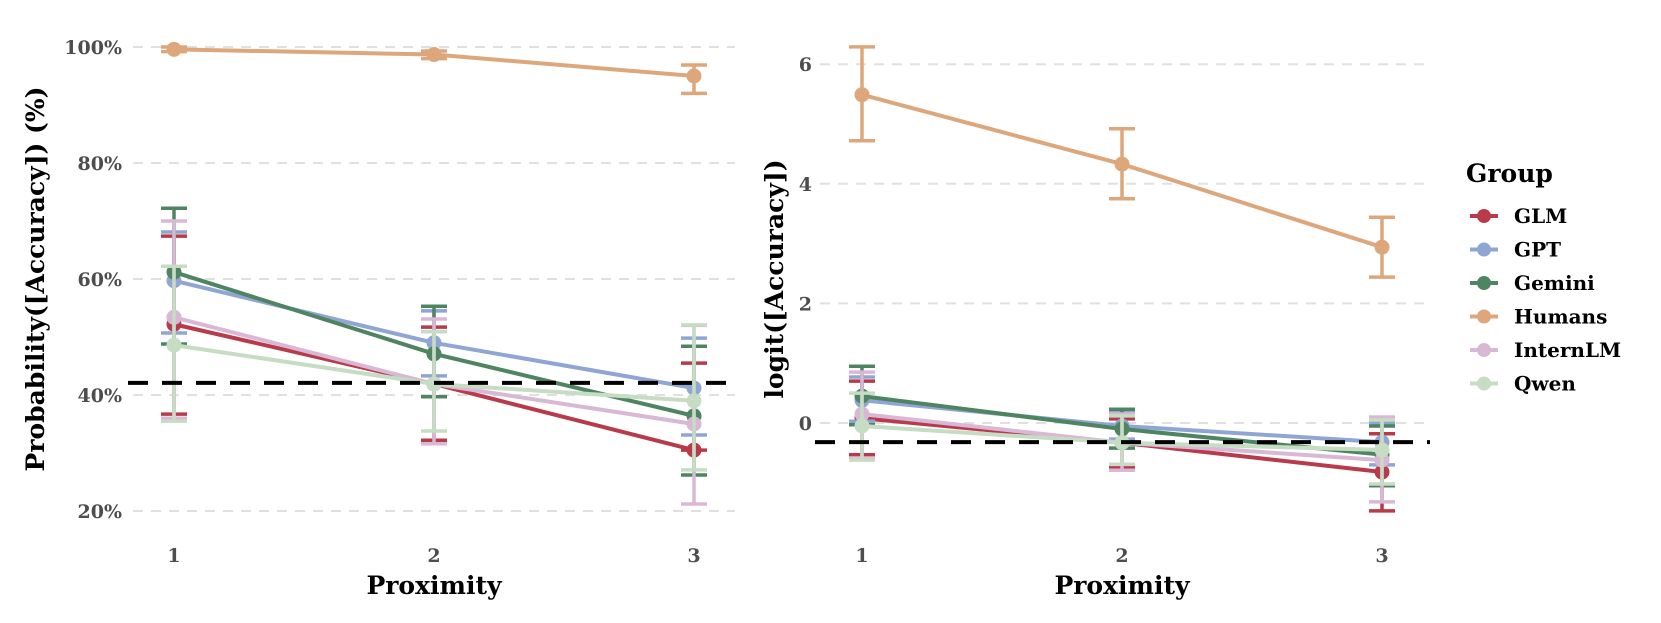  I want to click on y-tick-label: 20%, so click(100, 512).